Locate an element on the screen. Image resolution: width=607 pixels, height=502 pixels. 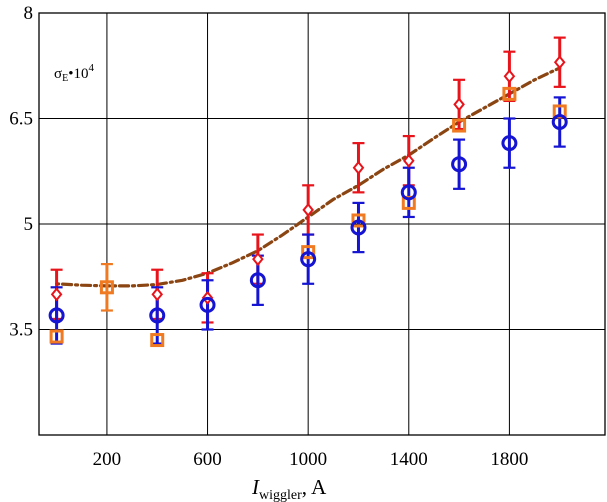
x-tick-label: 1000 is located at coordinates (308, 459).